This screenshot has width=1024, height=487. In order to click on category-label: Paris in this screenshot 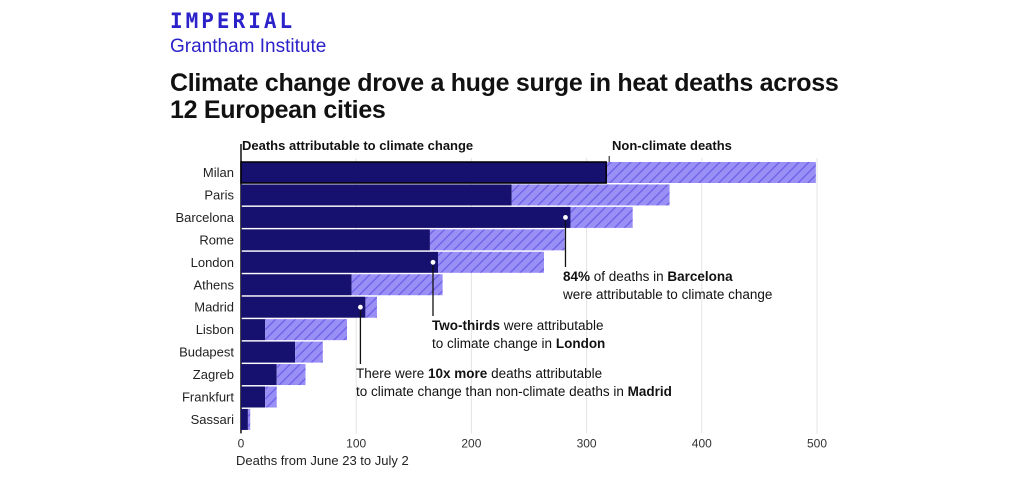, I will do `click(219, 194)`.